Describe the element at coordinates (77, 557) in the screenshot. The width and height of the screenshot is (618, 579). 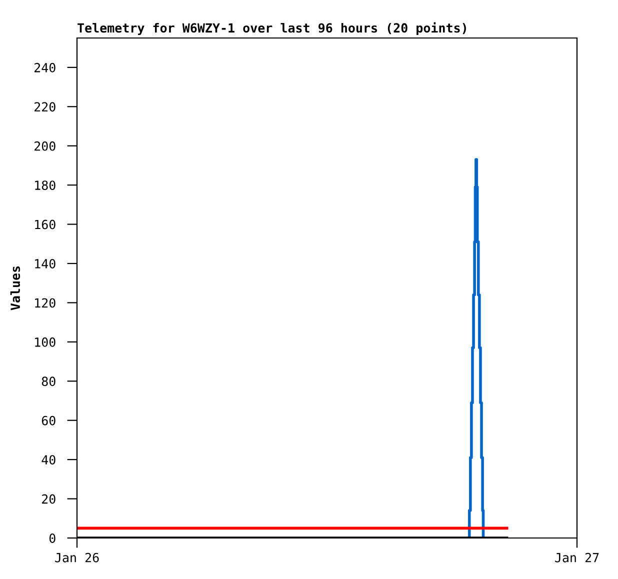
I see `x-tick-label: Jan 26` at that location.